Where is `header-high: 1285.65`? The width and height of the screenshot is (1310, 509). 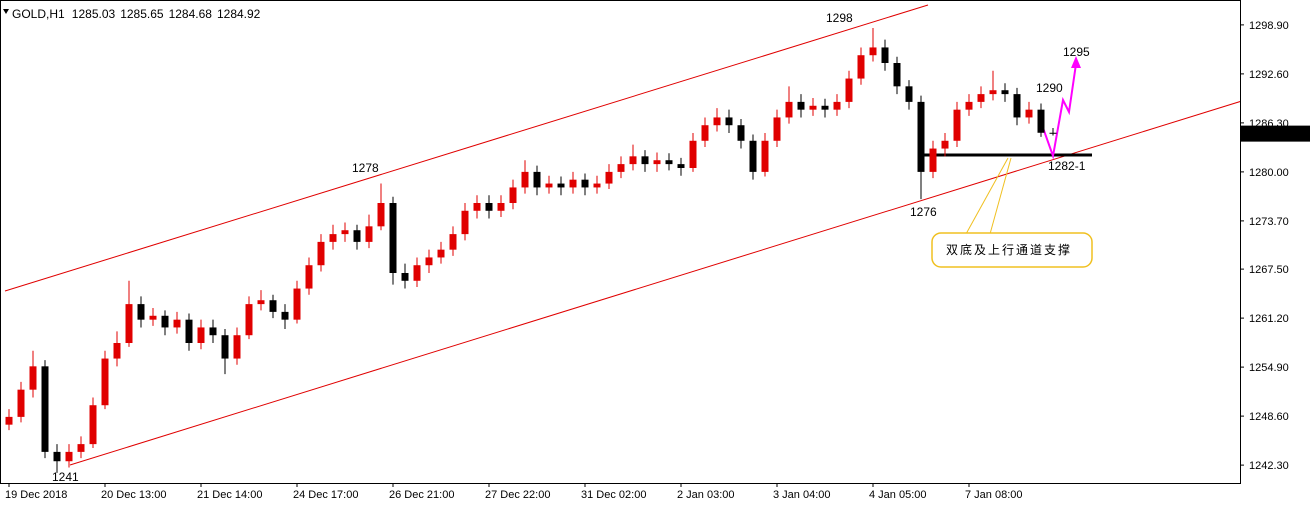 header-high: 1285.65 is located at coordinates (142, 14).